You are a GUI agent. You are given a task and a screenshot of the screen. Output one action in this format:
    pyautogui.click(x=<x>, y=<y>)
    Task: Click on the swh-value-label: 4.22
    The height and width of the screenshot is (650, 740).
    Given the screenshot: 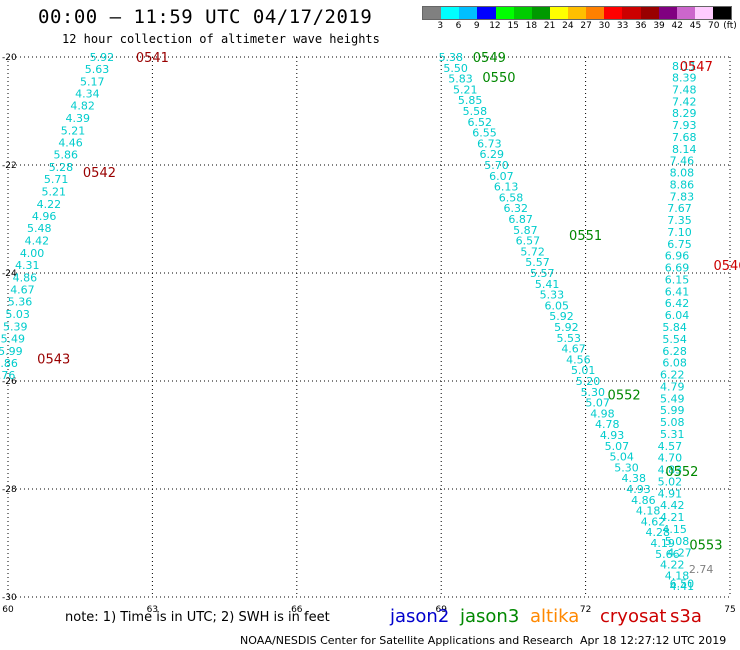 What is the action you would take?
    pyautogui.click(x=49, y=204)
    